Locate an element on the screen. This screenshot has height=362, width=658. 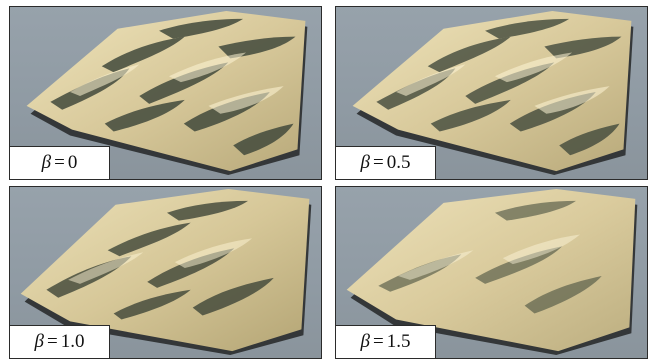
beta-label: β = 1.5 is located at coordinates (386, 341).